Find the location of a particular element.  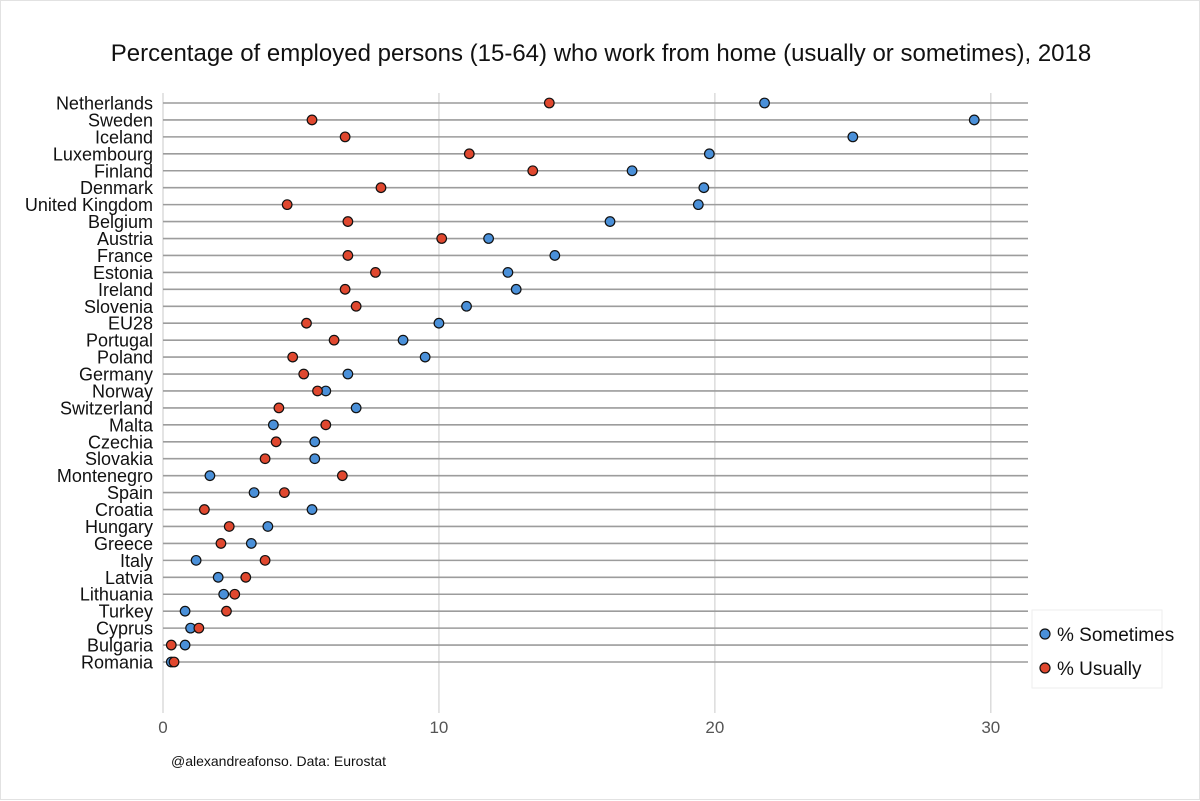

category-row: Ireland is located at coordinates (563, 290).